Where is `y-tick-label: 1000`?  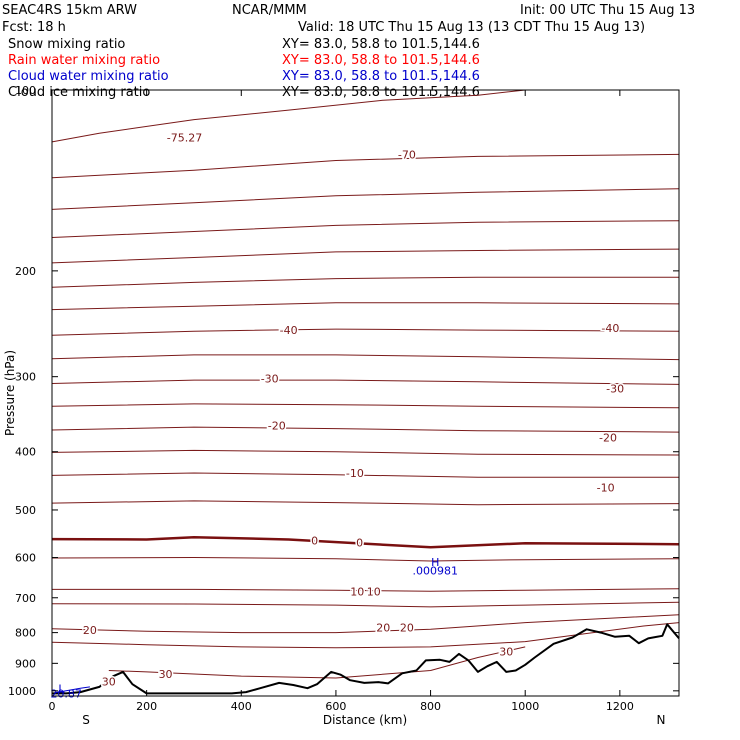 y-tick-label: 1000 is located at coordinates (22, 691).